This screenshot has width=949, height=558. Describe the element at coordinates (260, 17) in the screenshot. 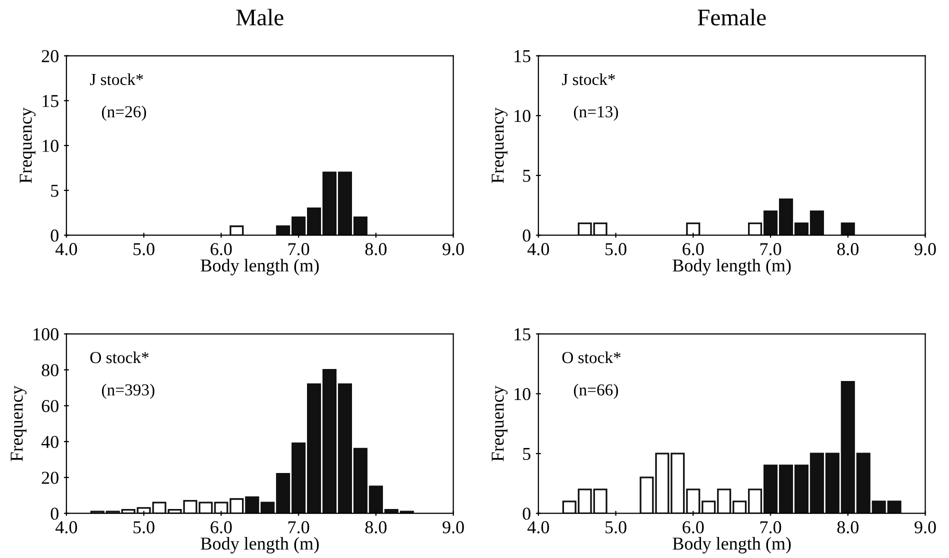

I see `chart-title: Male` at that location.